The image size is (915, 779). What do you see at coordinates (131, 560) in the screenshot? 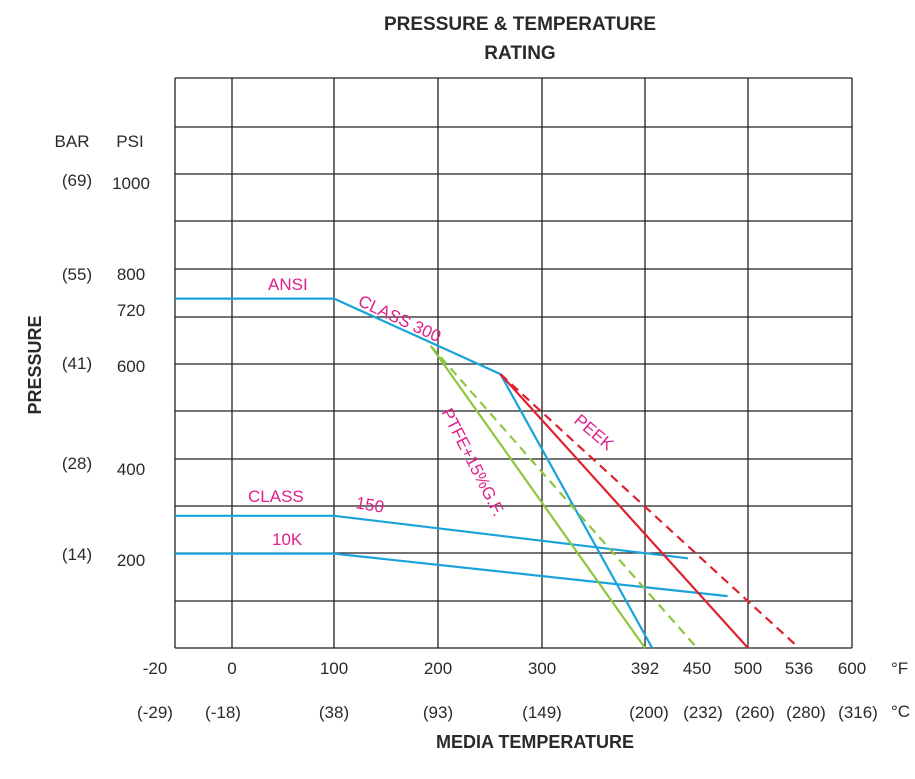
I see `y-tick-psi-5: 200` at bounding box center [131, 560].